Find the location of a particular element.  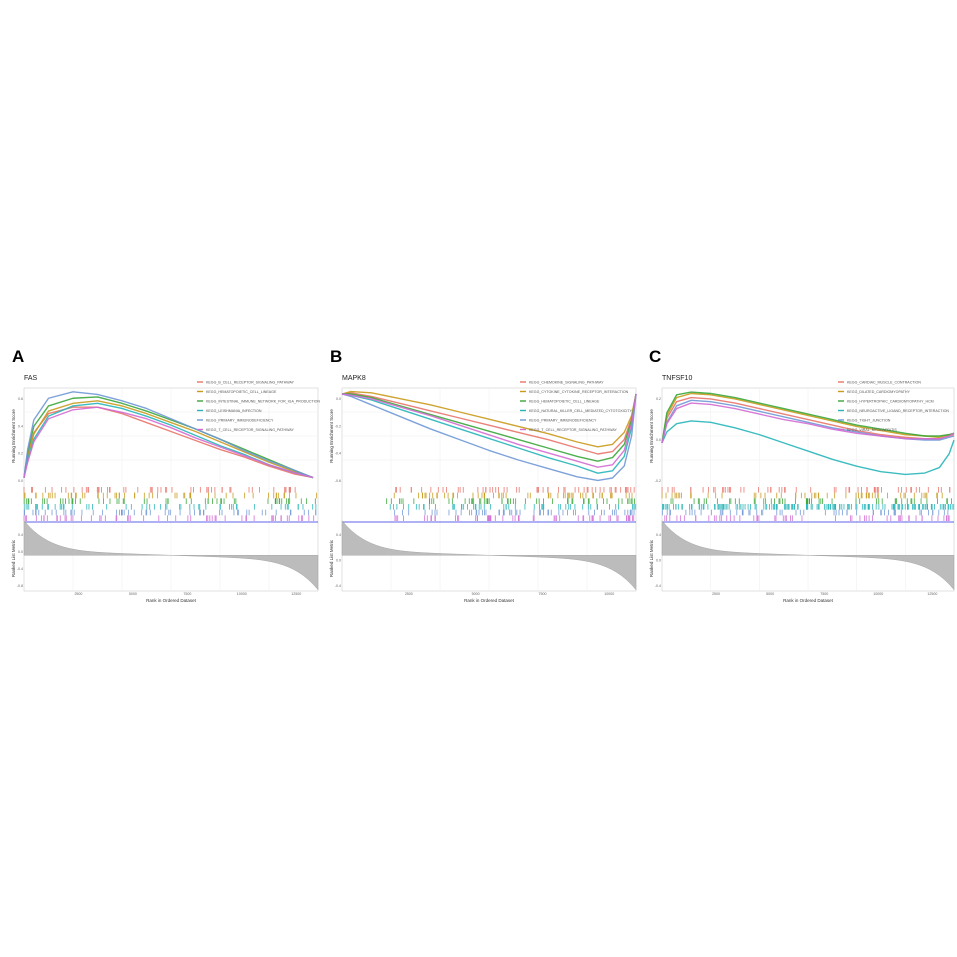

legend-entry-3: KEGG_HYPERTROPHIC_CARDIOMYOPATHY_HCM is located at coordinates (890, 401).